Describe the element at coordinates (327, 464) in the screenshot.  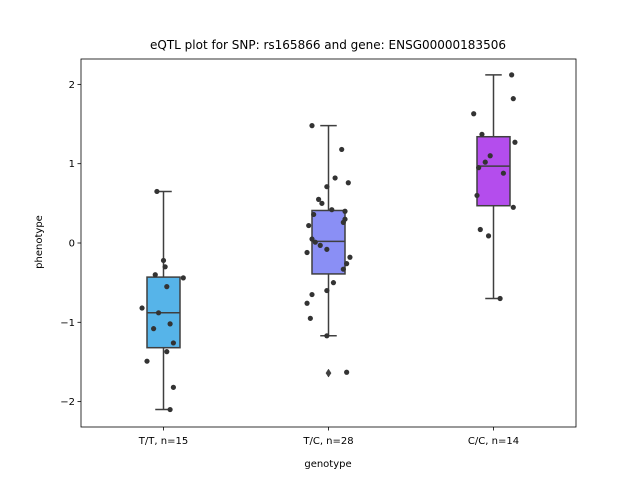
I see `x-axis-label: genotype` at that location.